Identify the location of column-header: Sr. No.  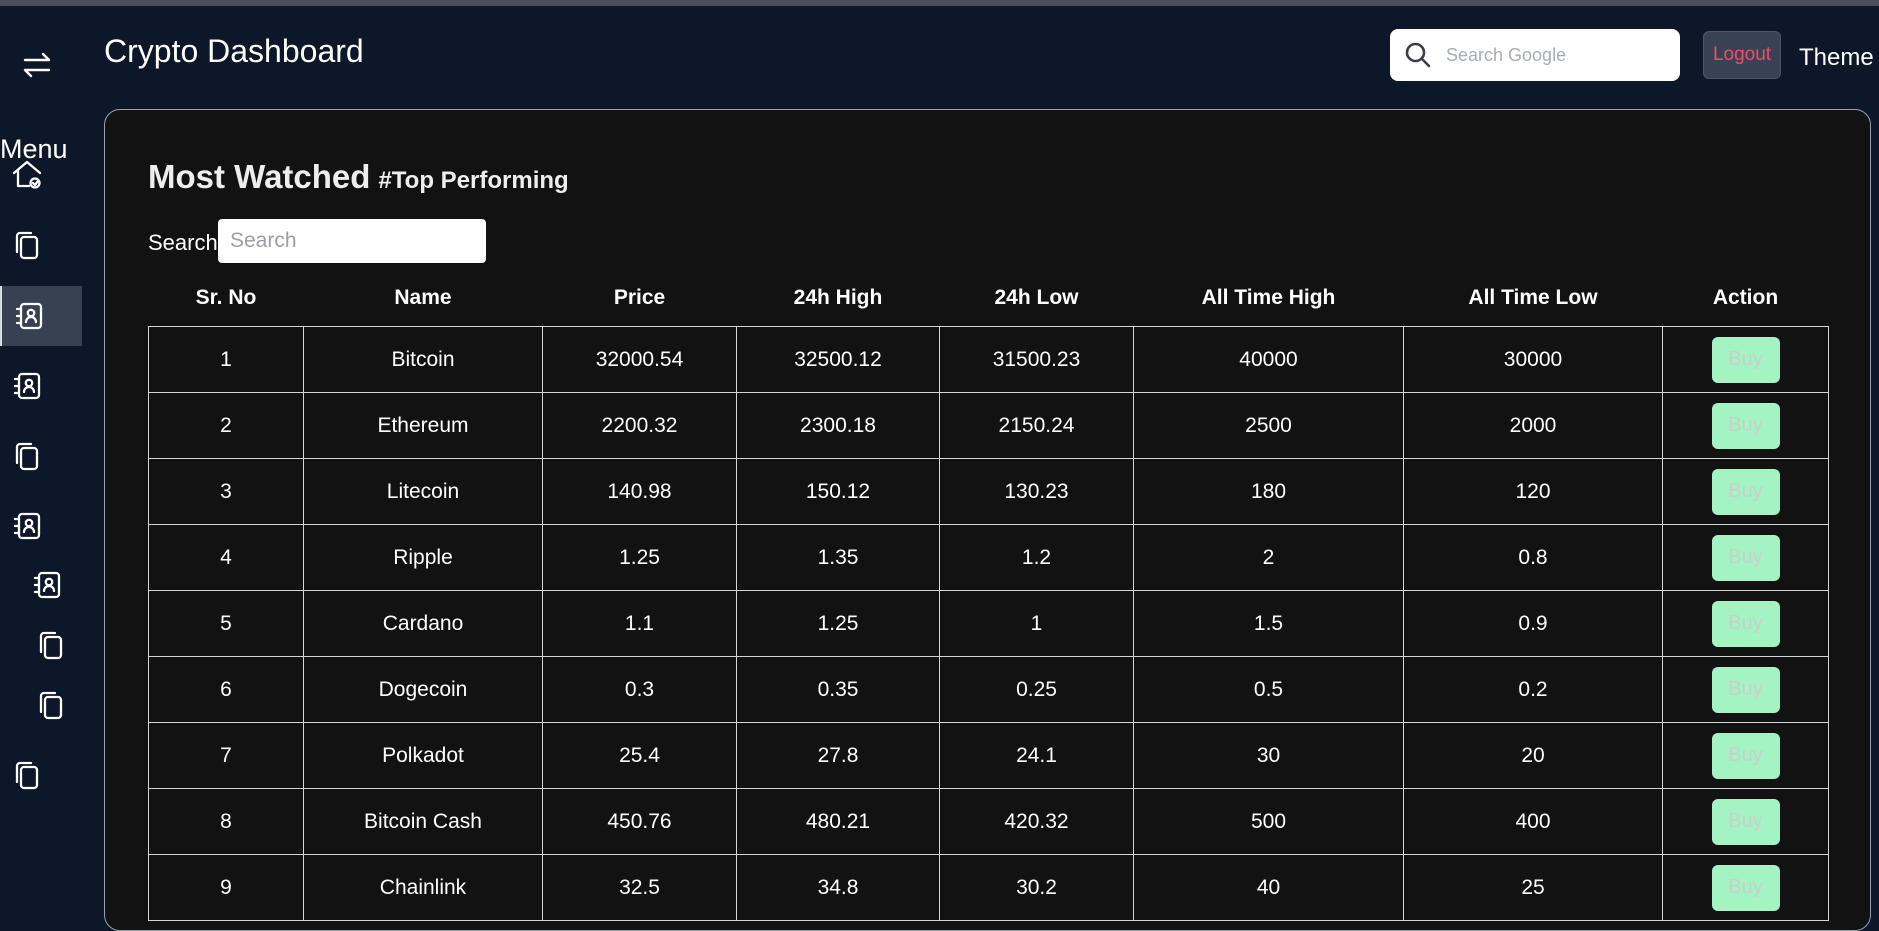
(226, 297).